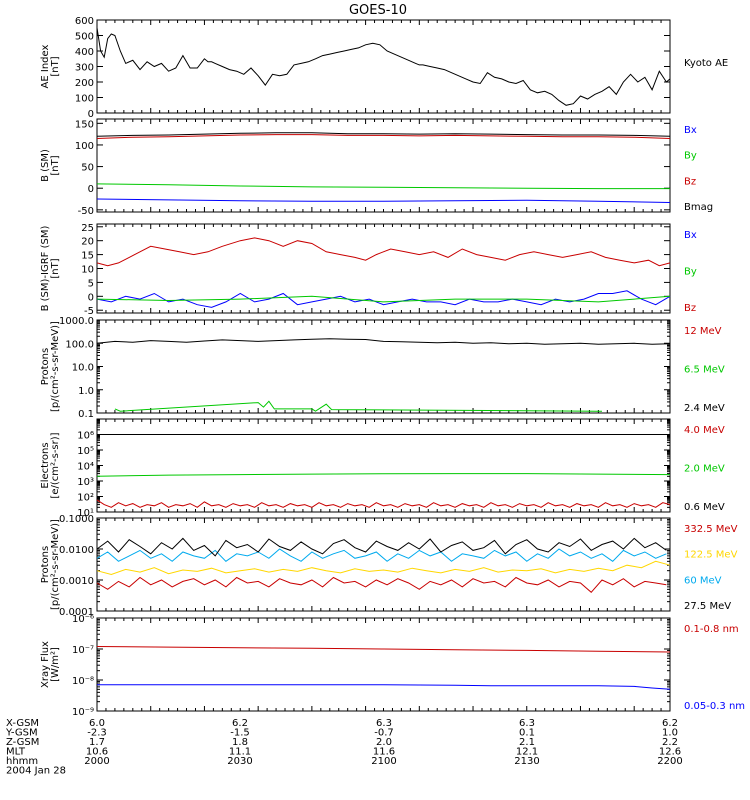  I want to click on legend-label: 0.05-0.3 nm, so click(714, 706).